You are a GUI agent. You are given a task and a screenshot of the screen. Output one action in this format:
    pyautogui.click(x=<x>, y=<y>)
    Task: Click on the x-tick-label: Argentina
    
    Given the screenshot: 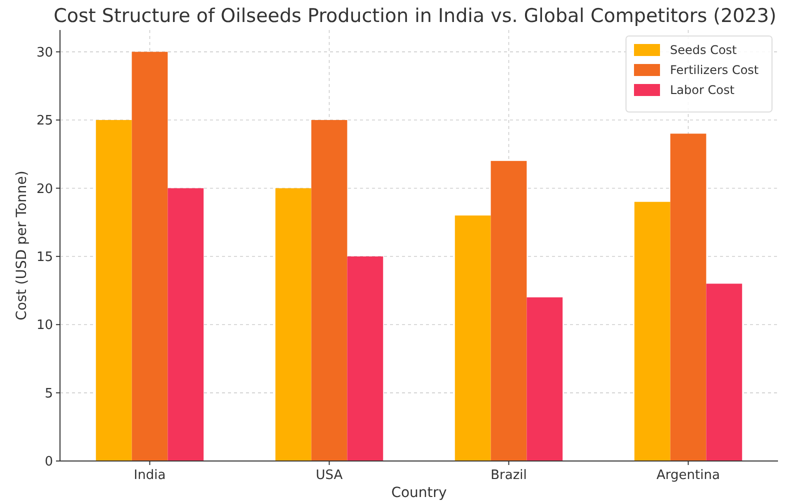 What is the action you would take?
    pyautogui.click(x=688, y=475)
    